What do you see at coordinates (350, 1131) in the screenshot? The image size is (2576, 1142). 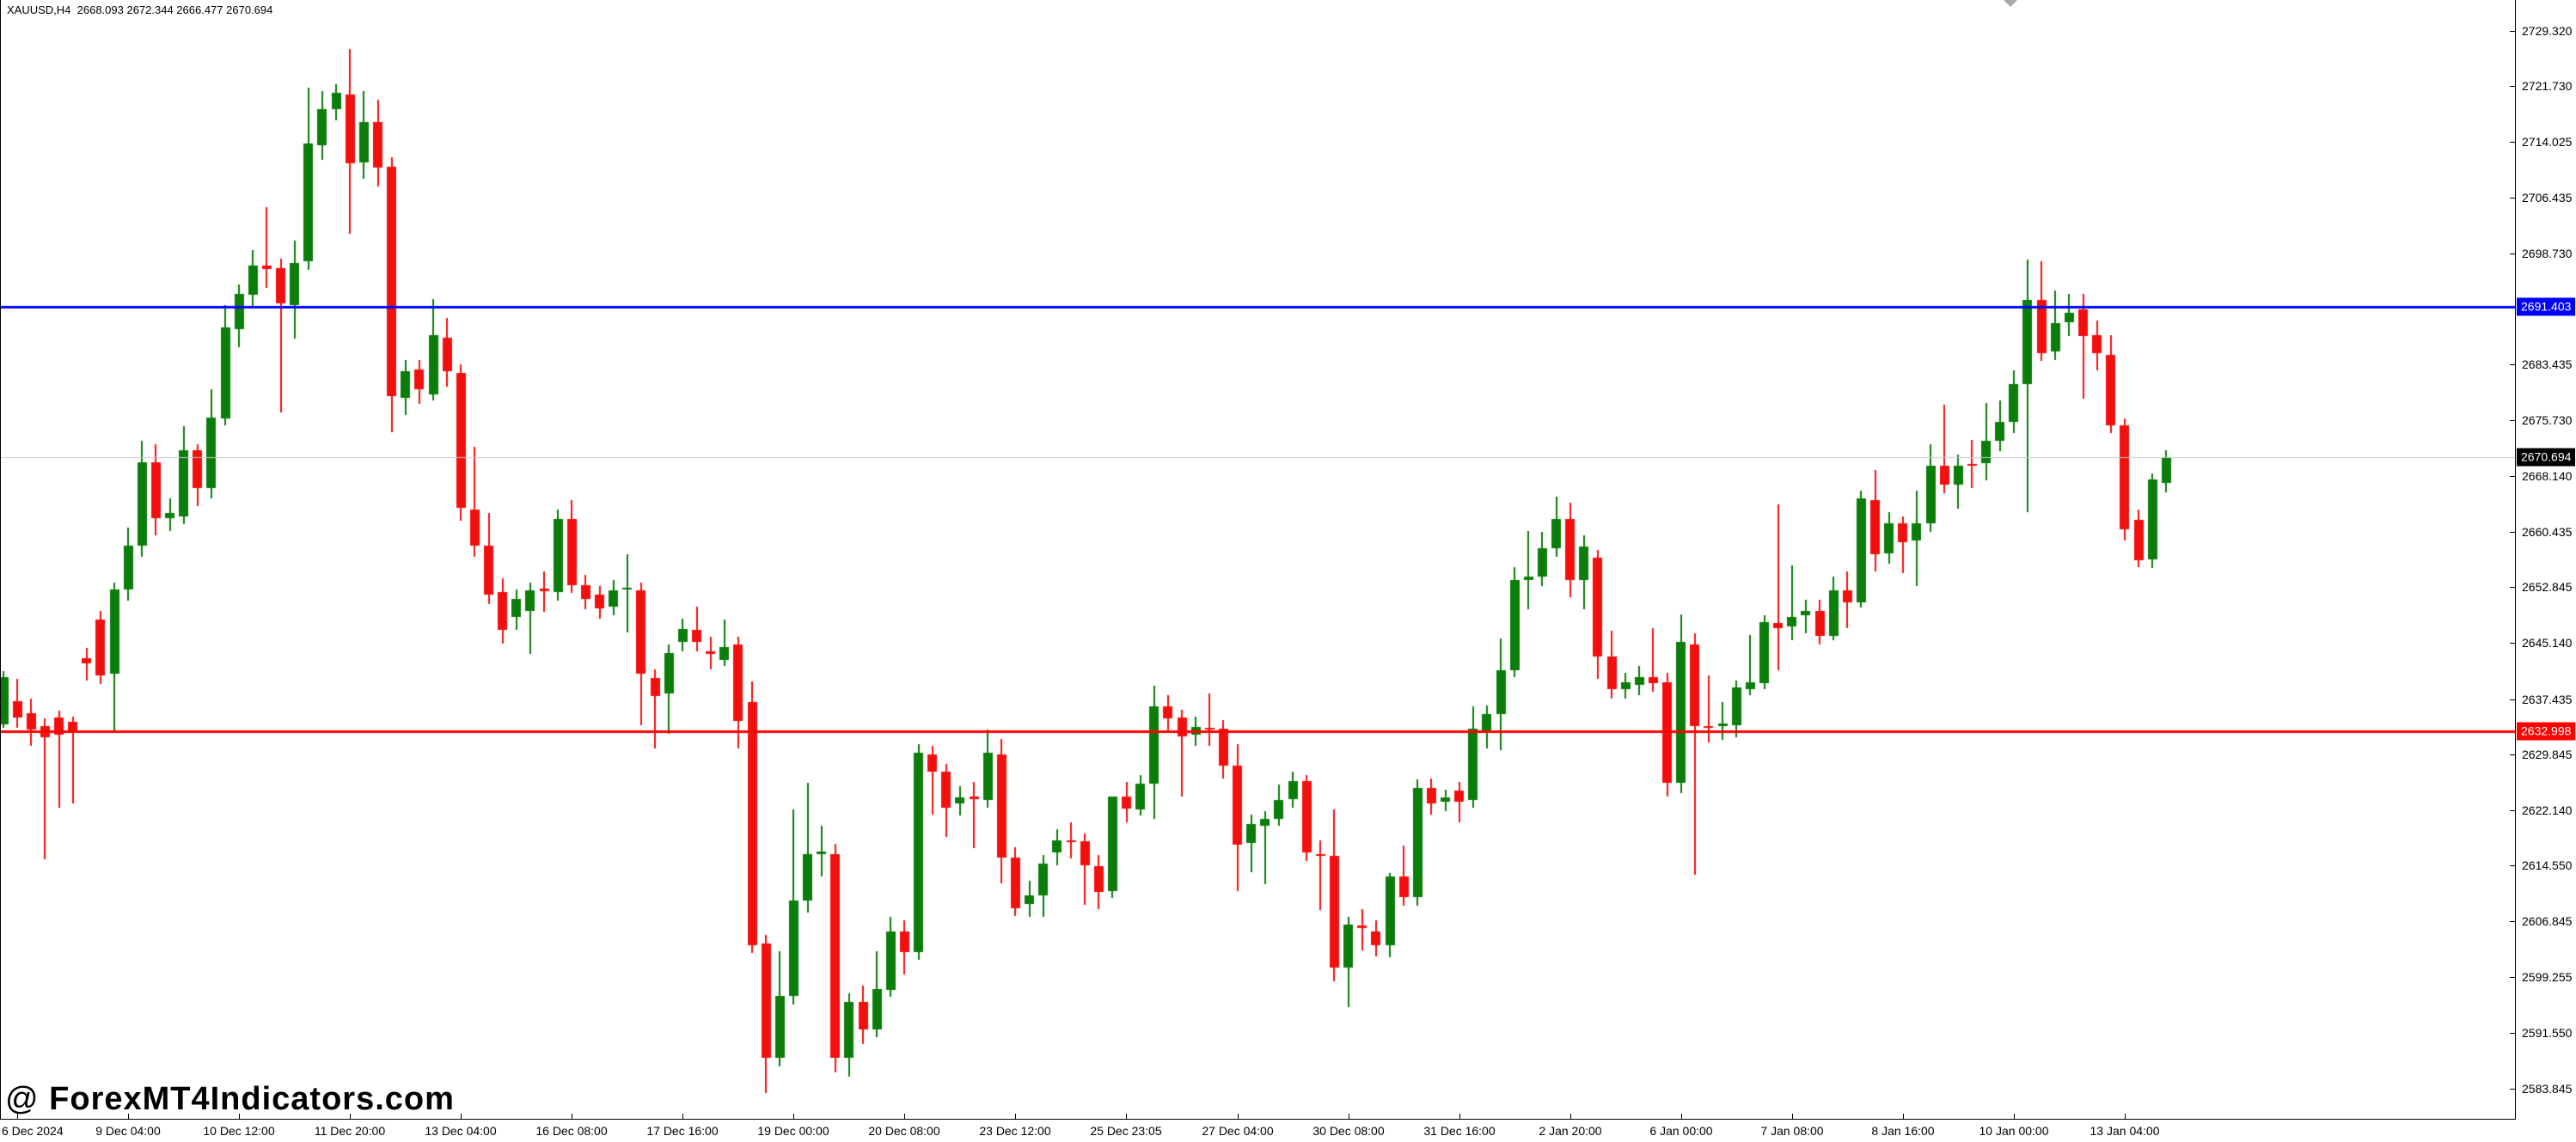 I see `time-tick-label: 11 Dec 20:00` at bounding box center [350, 1131].